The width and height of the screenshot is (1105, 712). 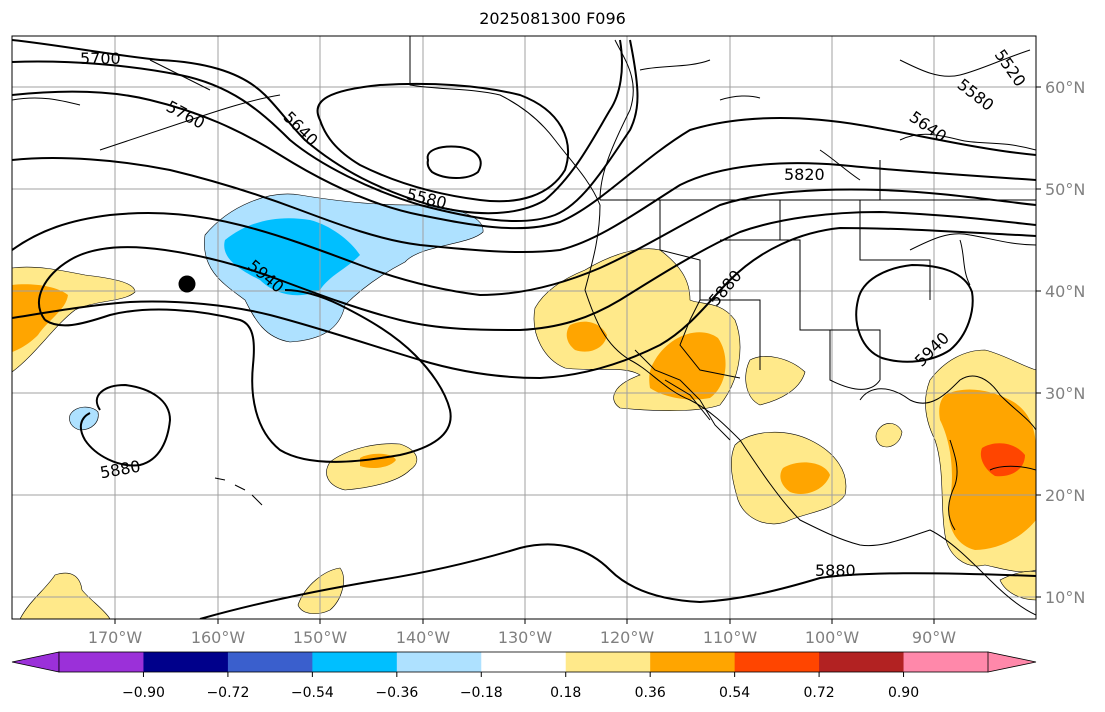 I want to click on lat-label: 50°N, so click(x=1065, y=189).